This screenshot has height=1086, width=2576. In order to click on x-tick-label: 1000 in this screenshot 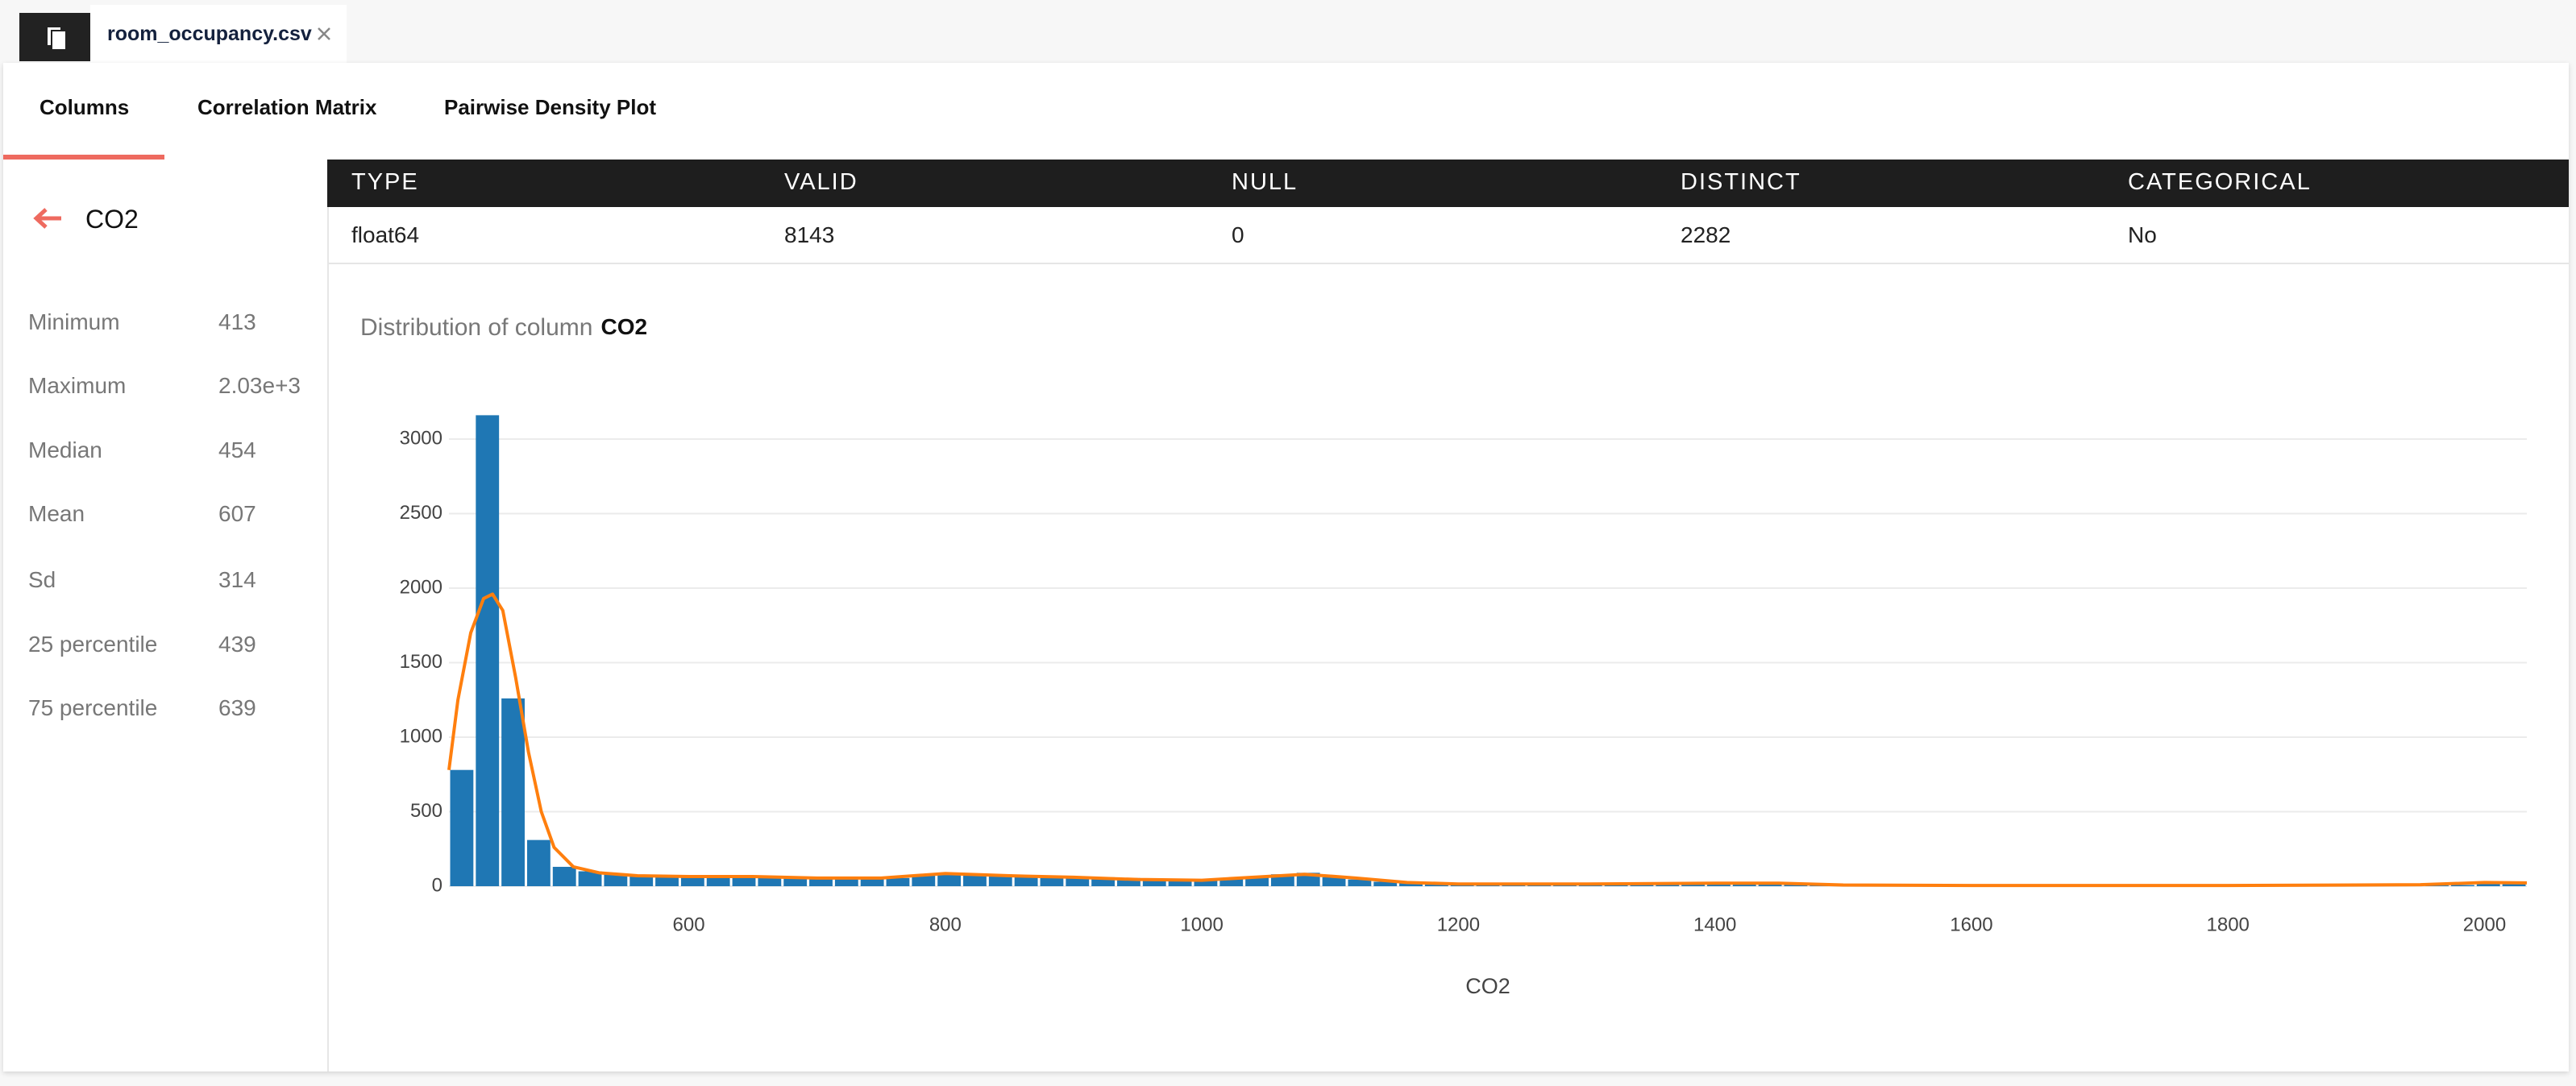, I will do `click(1201, 924)`.